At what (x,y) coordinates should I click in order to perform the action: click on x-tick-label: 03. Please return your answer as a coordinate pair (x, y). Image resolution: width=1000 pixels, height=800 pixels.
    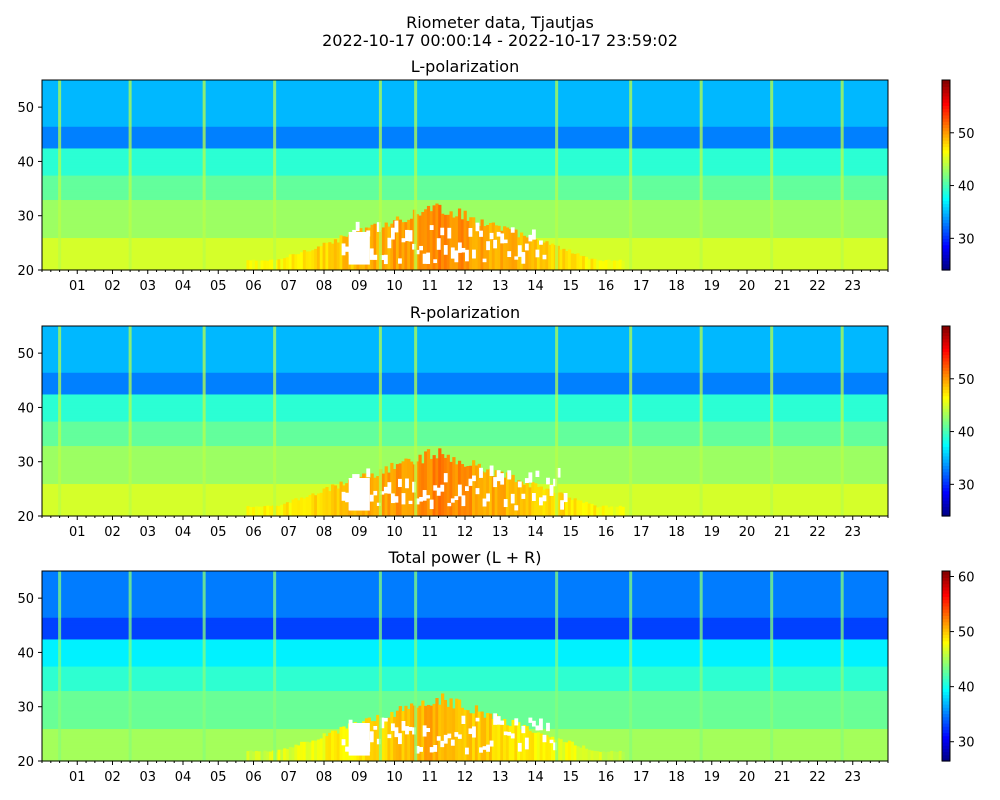
    Looking at the image, I should click on (147, 286).